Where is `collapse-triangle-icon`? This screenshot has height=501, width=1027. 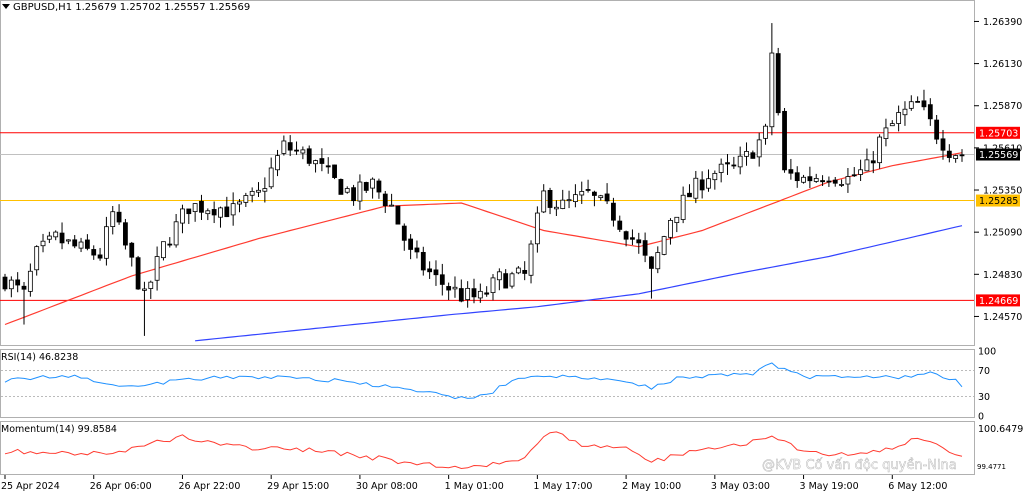 collapse-triangle-icon is located at coordinates (6, 6).